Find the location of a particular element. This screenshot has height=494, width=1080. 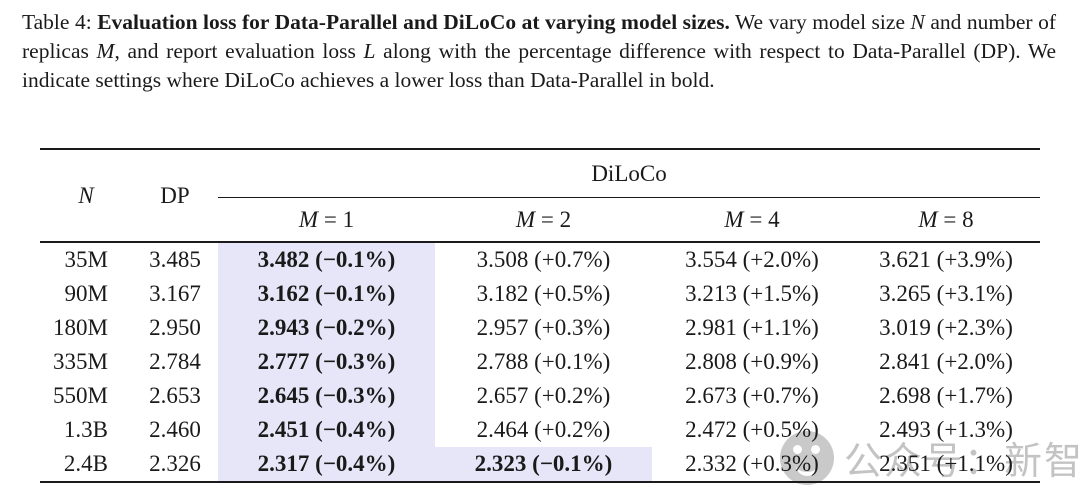

cell-m2-loss: 3.182 (+0.5%) is located at coordinates (543, 293).